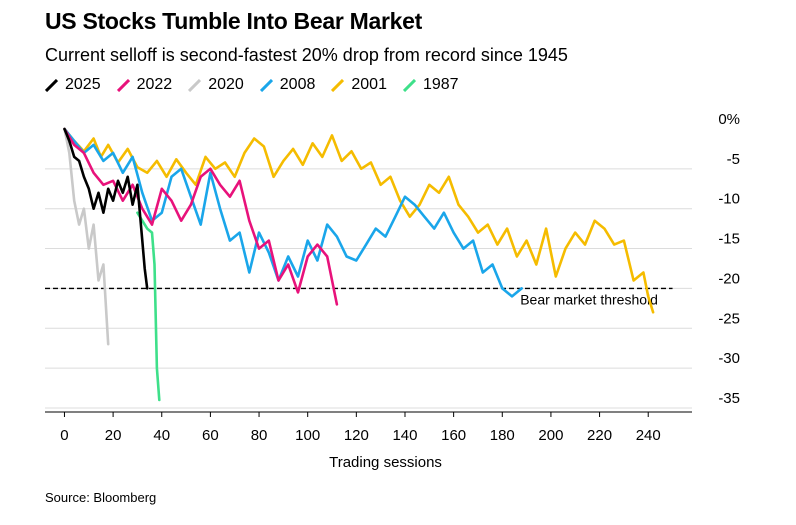 The width and height of the screenshot is (796, 525). I want to click on x-tick-label: 220, so click(599, 435).